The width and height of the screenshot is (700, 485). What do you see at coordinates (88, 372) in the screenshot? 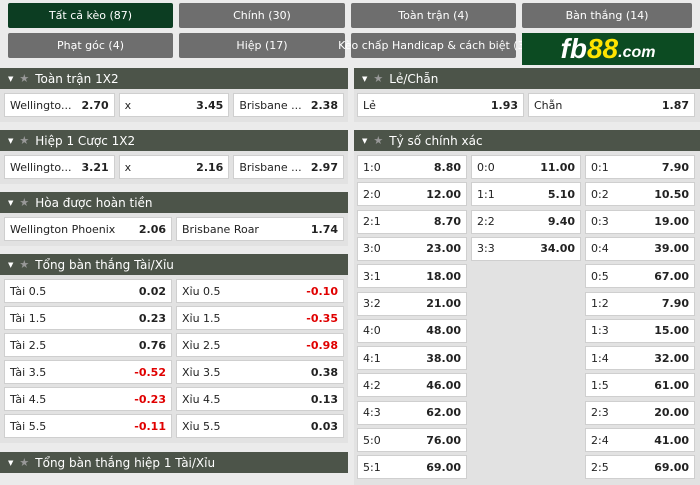
I see `odds-cell: Tài 3.5 -0.52` at bounding box center [88, 372].